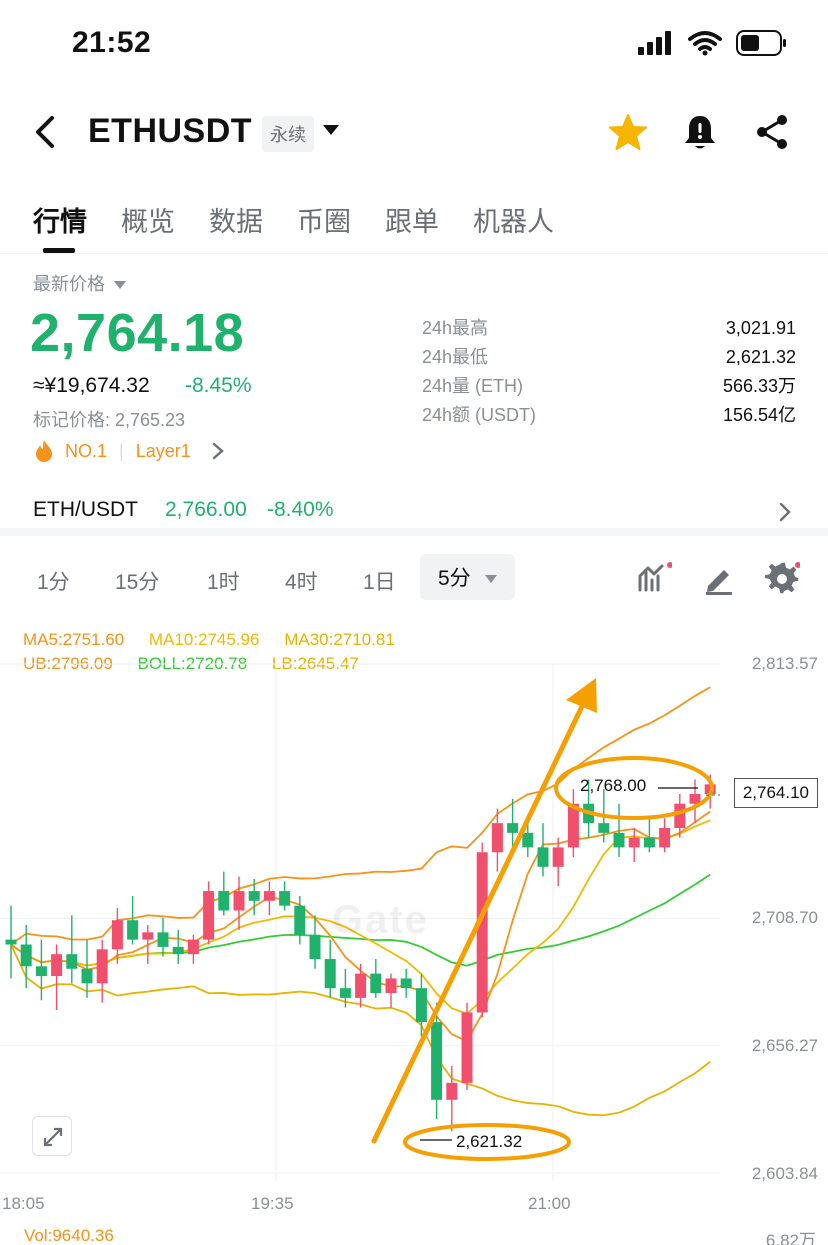 The image size is (828, 1245). What do you see at coordinates (634, 788) in the screenshot?
I see `high-highlight-ellipse` at bounding box center [634, 788].